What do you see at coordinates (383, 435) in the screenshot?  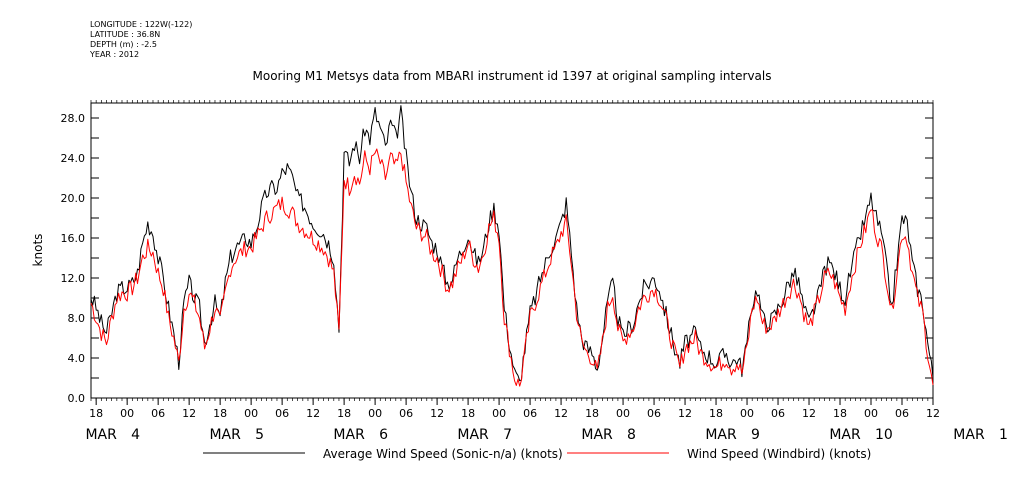 I see `x-day-label: 6` at bounding box center [383, 435].